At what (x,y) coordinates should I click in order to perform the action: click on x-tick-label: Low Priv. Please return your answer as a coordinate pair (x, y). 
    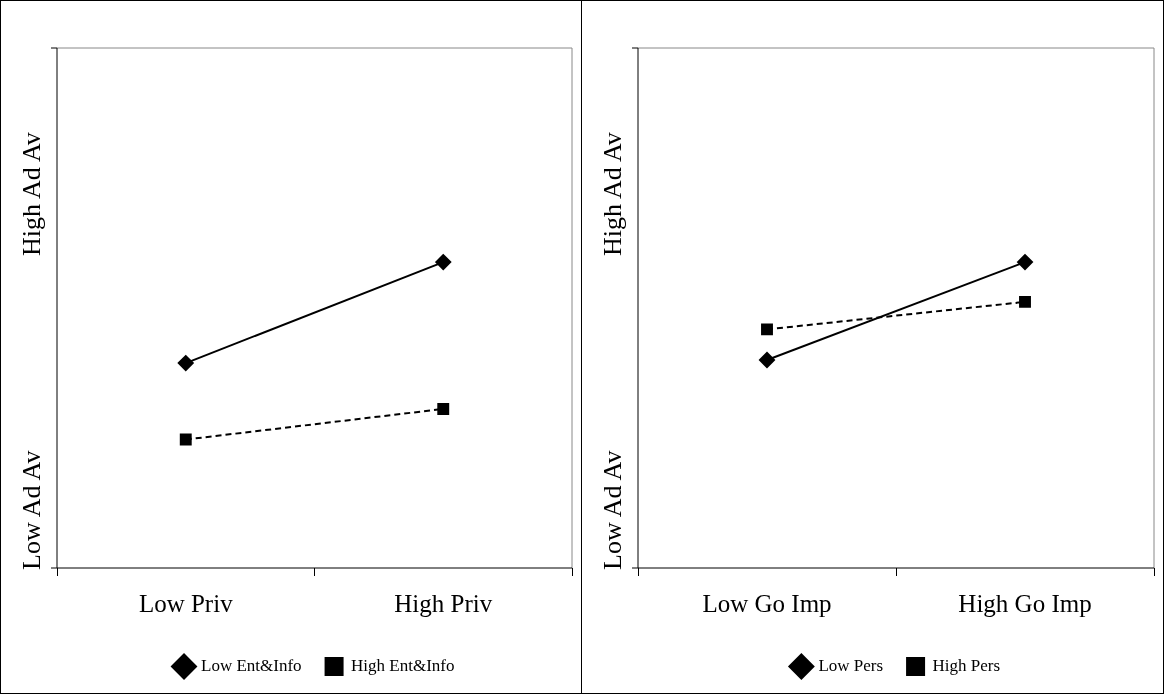
    Looking at the image, I should click on (186, 603).